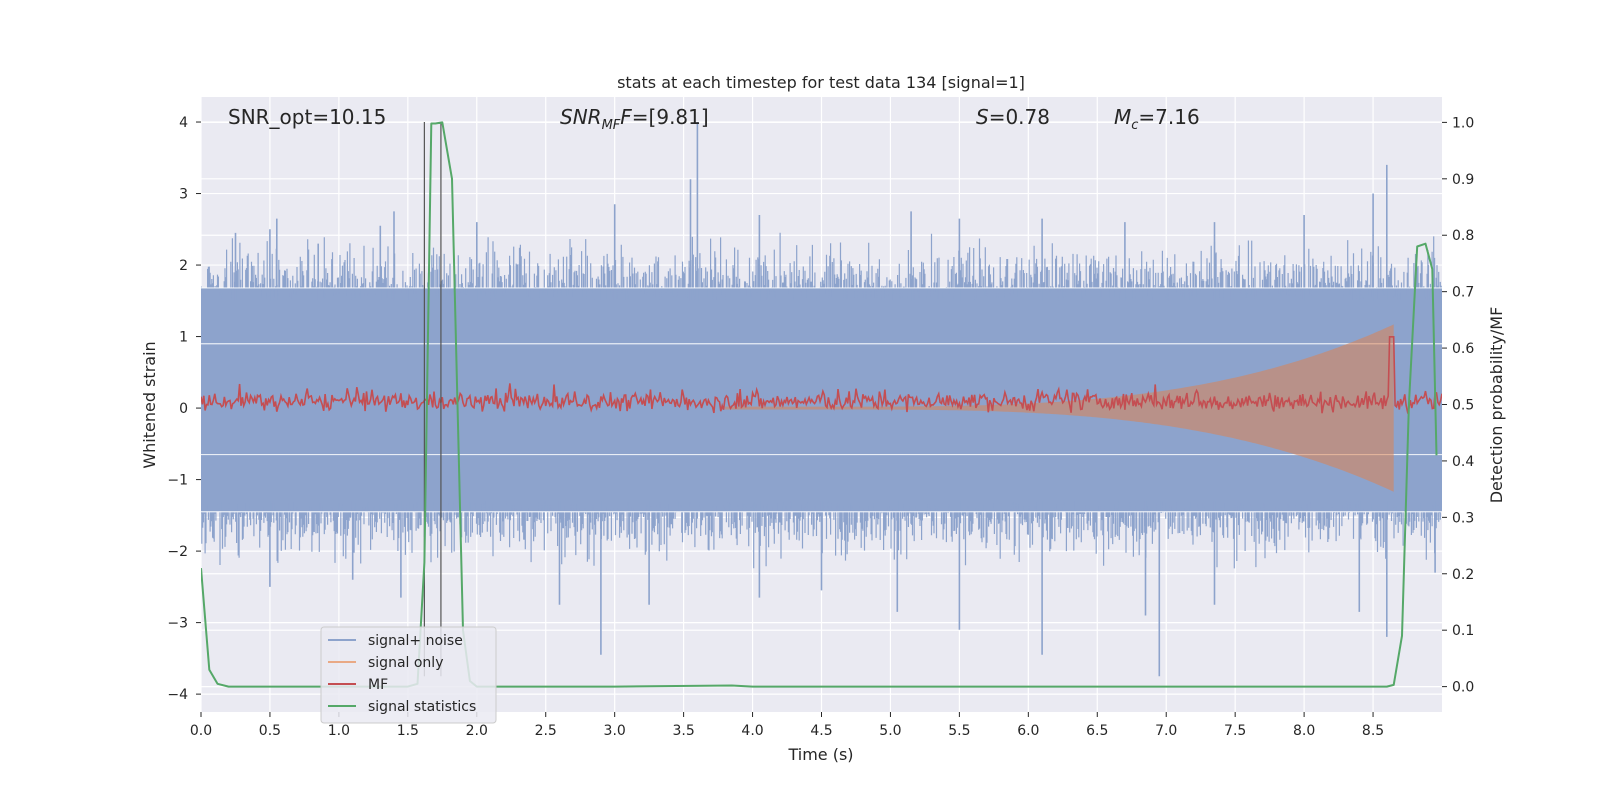 This screenshot has width=1600, height=800. Describe the element at coordinates (183, 123) in the screenshot. I see `y-tick-label: 4` at that location.